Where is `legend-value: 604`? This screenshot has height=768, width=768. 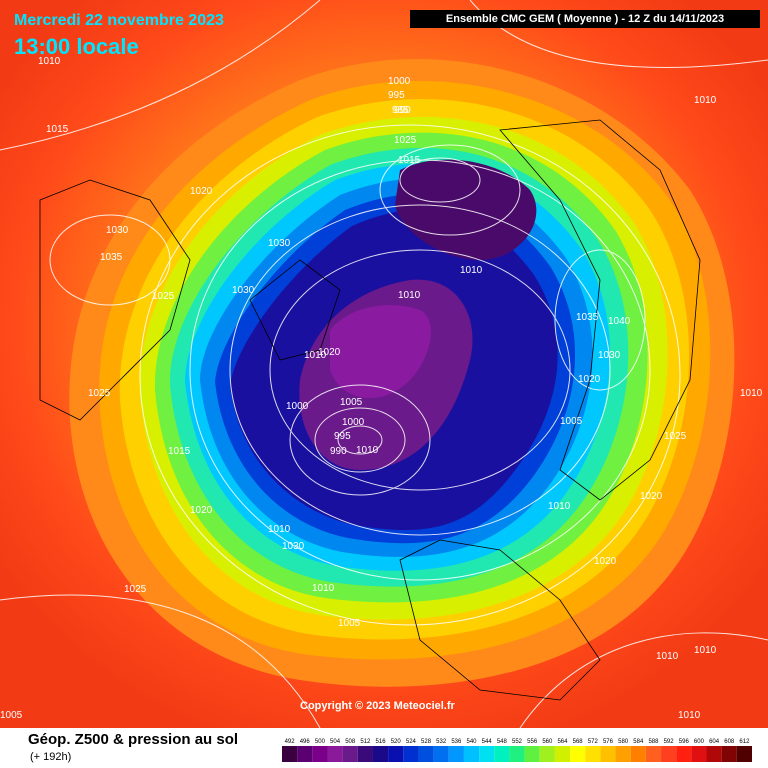 legend-value: 604 is located at coordinates (714, 742).